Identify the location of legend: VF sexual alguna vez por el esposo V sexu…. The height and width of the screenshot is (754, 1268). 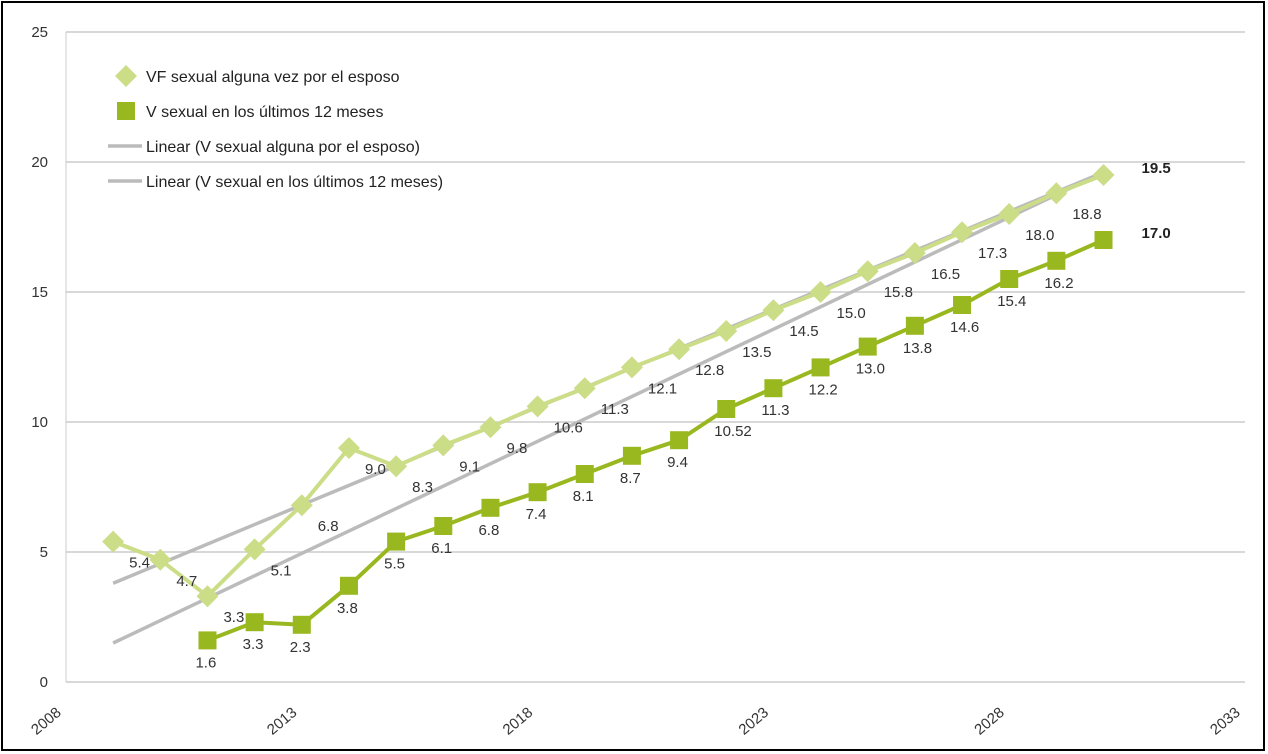
(275, 128).